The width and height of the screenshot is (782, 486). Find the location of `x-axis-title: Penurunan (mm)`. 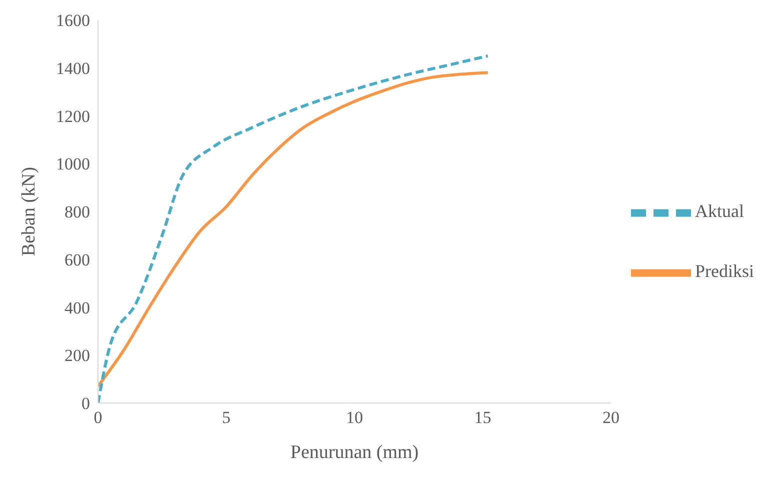

x-axis-title: Penurunan (mm) is located at coordinates (354, 452).